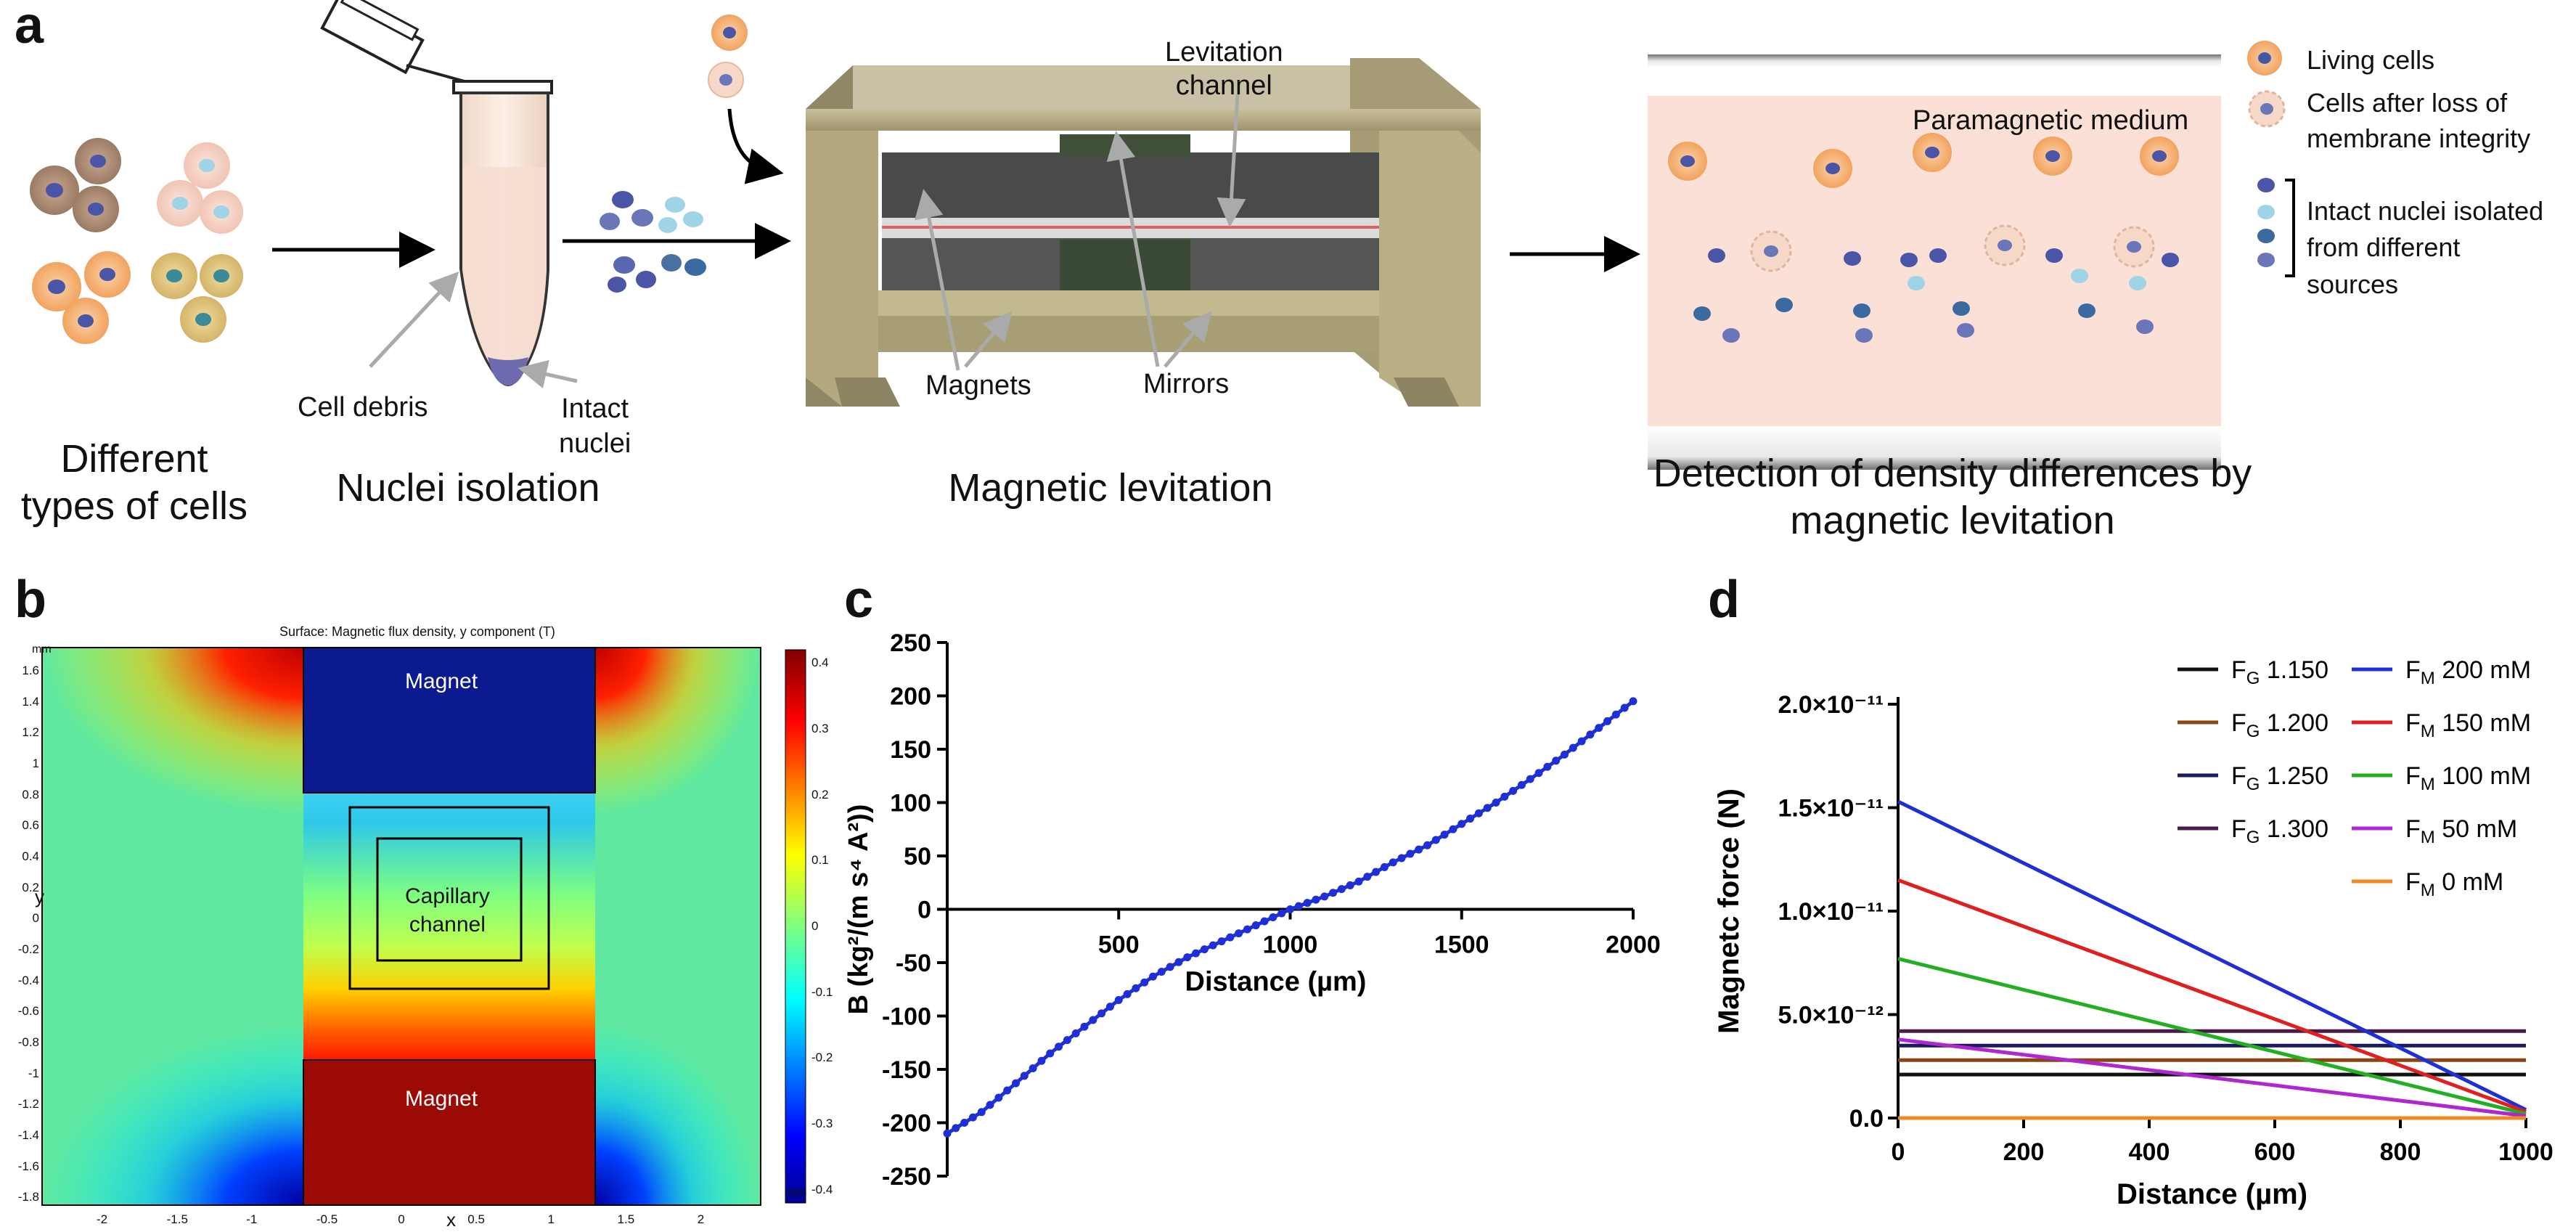 The image size is (2576, 1232). Describe the element at coordinates (911, 697) in the screenshot. I see `c-y-tick-label: 200` at that location.